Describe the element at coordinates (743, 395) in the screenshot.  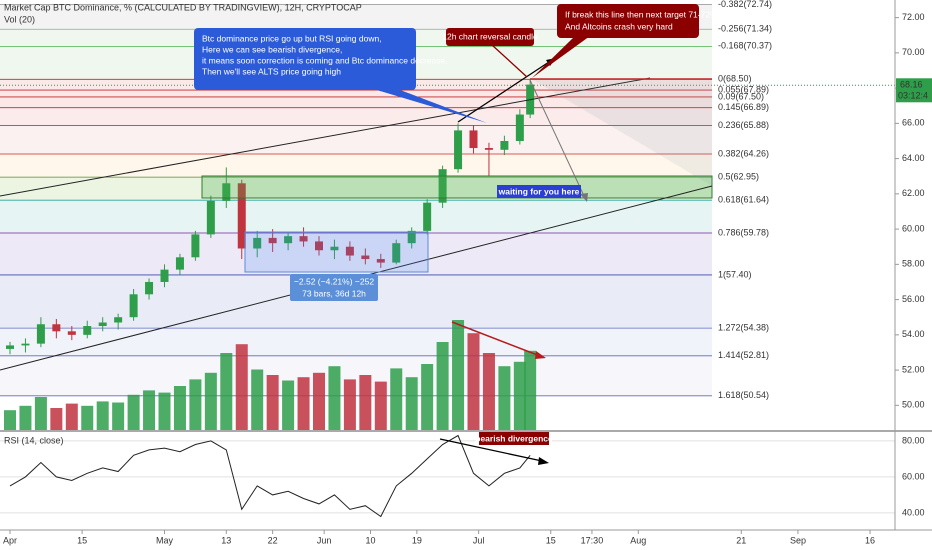
I see `fib-label: 1.618(50.54)` at that location.